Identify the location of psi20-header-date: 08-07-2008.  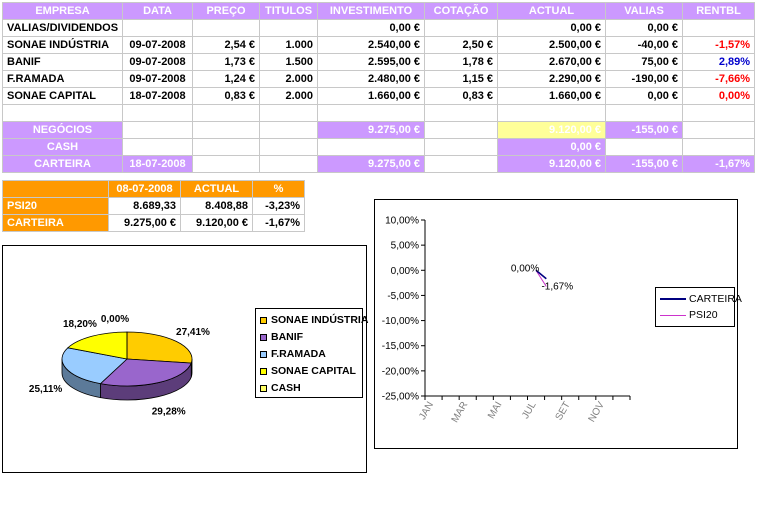
(144, 189).